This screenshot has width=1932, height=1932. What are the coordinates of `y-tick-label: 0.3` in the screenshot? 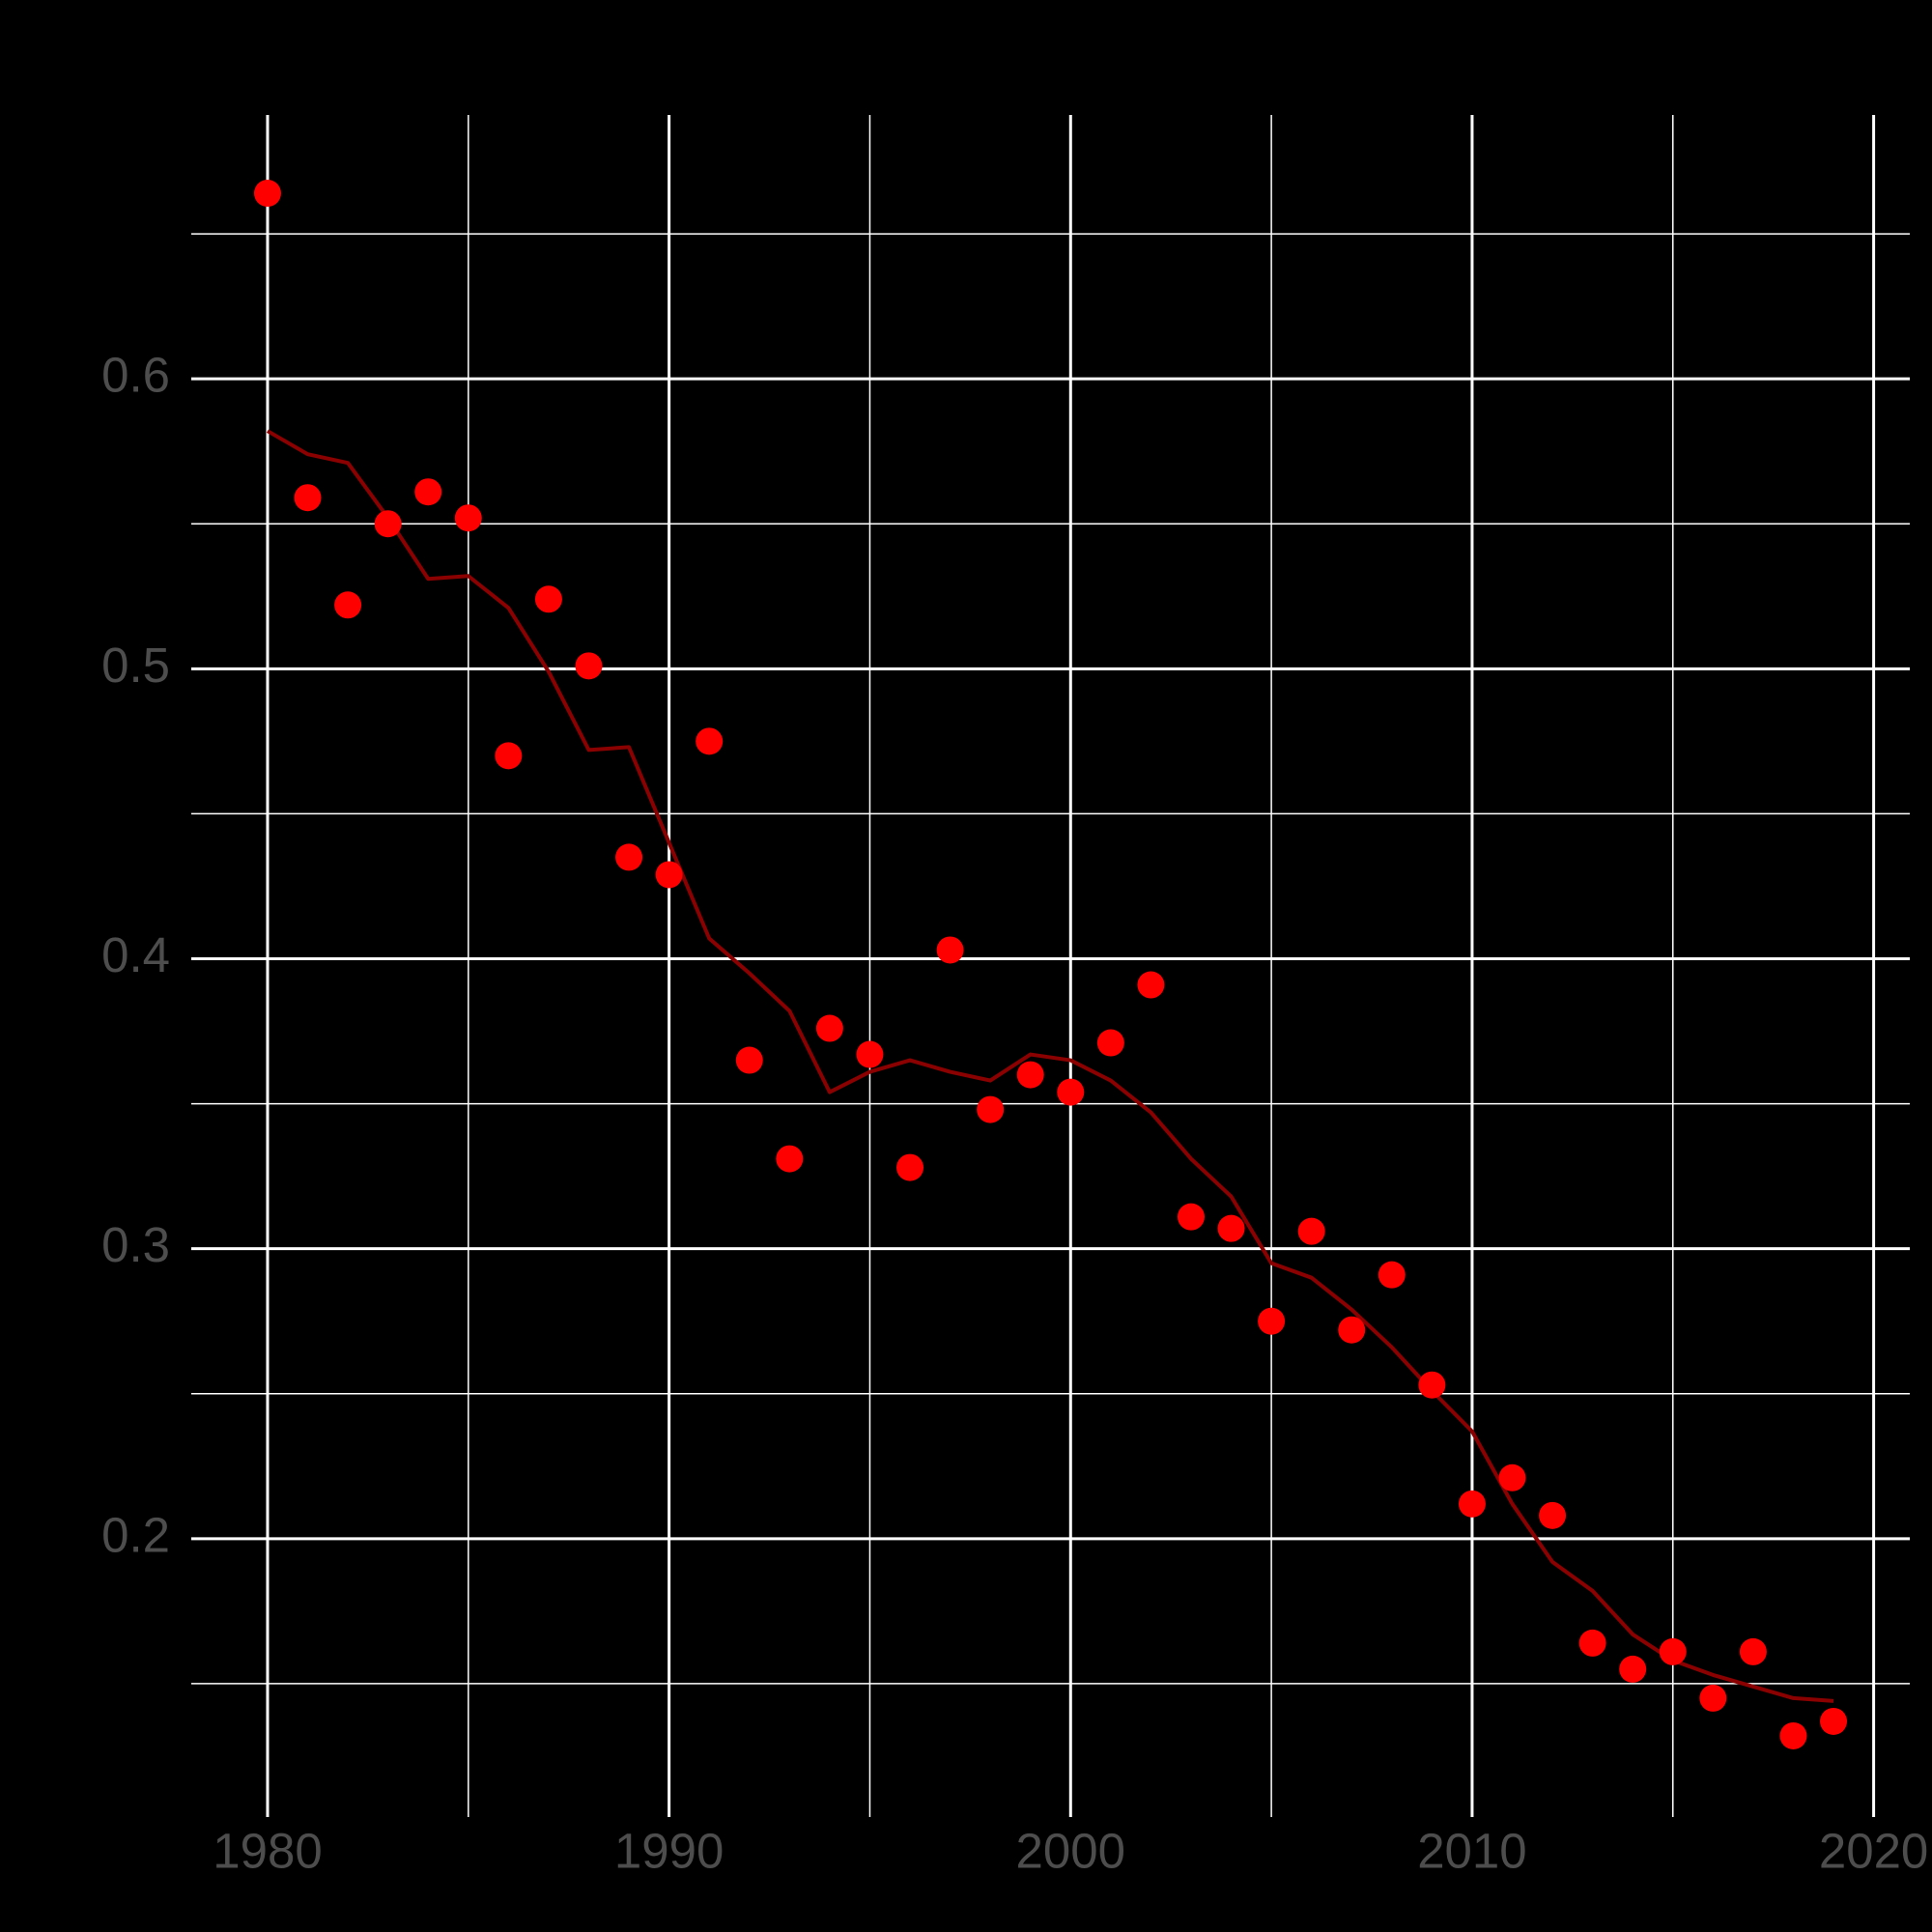 It's located at (135, 1244).